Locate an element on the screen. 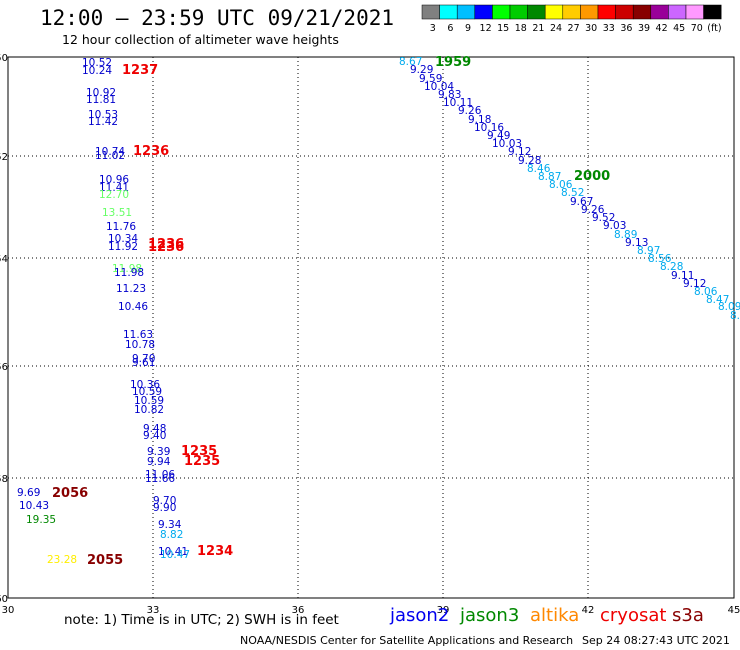 The width and height of the screenshot is (740, 650). scale-label: 12 is located at coordinates (486, 28).